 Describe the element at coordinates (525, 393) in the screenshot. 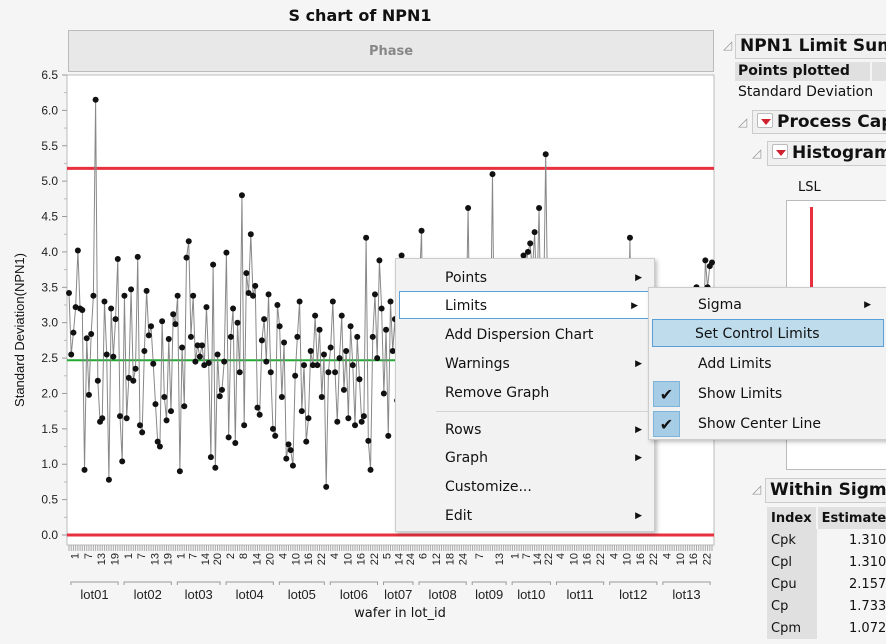

I see `menu-item-remove-graph: Remove Graph` at that location.